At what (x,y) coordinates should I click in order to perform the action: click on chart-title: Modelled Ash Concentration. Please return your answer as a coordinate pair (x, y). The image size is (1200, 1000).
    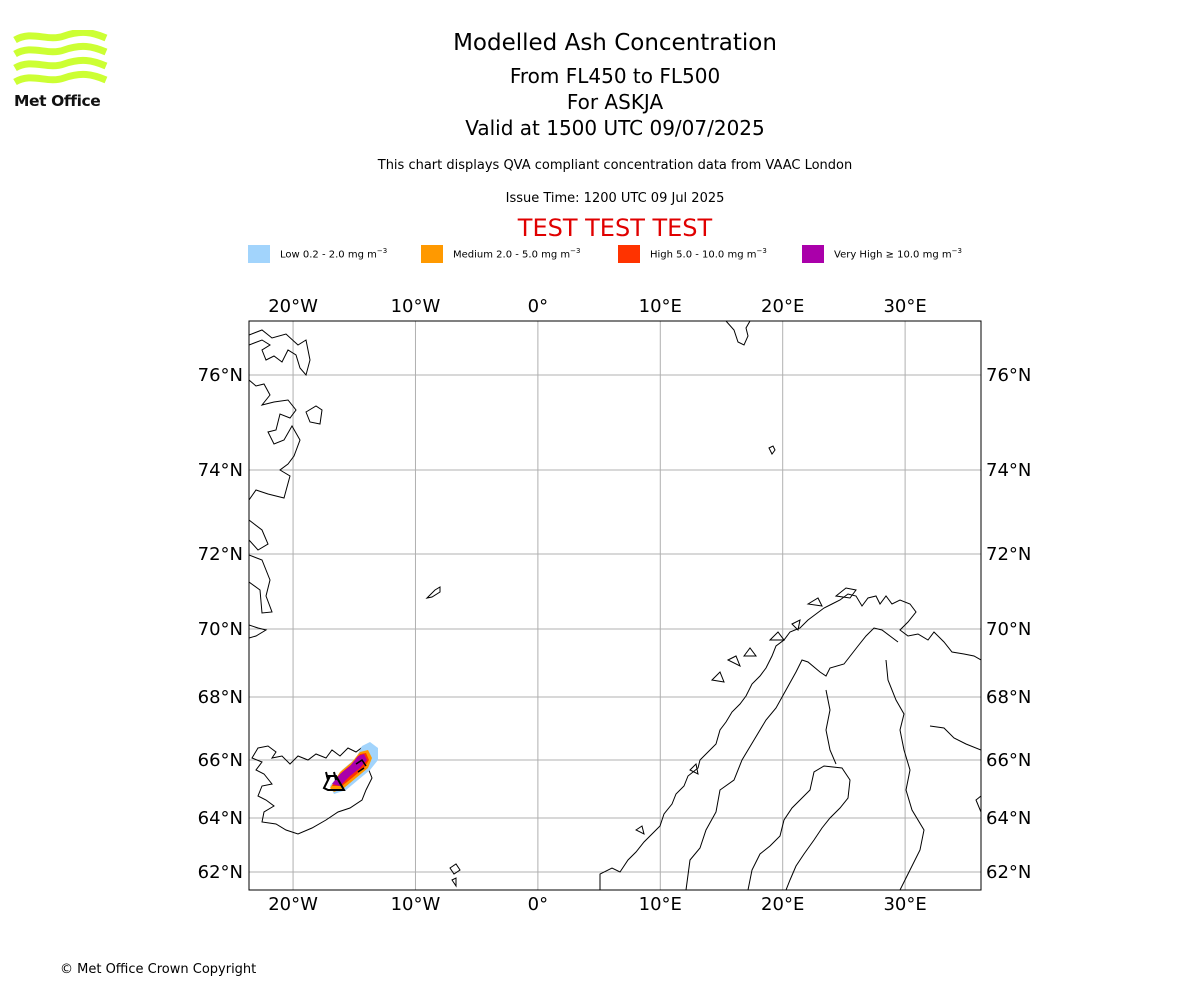
    Looking at the image, I should click on (615, 43).